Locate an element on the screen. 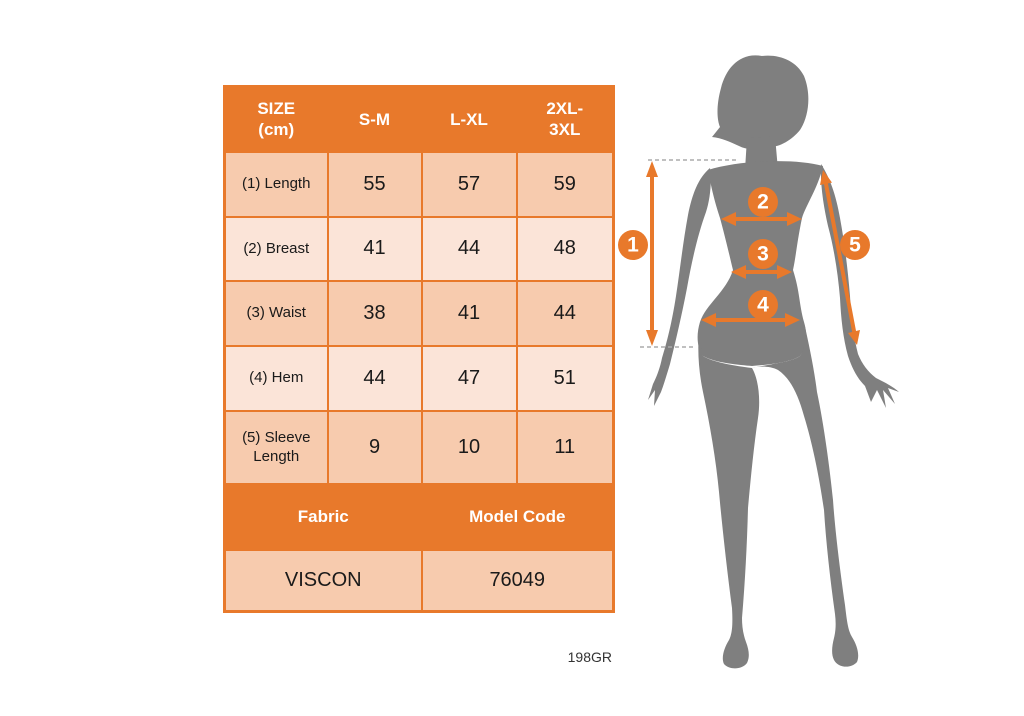 The width and height of the screenshot is (1024, 716). model-code-header-cell: Model Code is located at coordinates (517, 516).